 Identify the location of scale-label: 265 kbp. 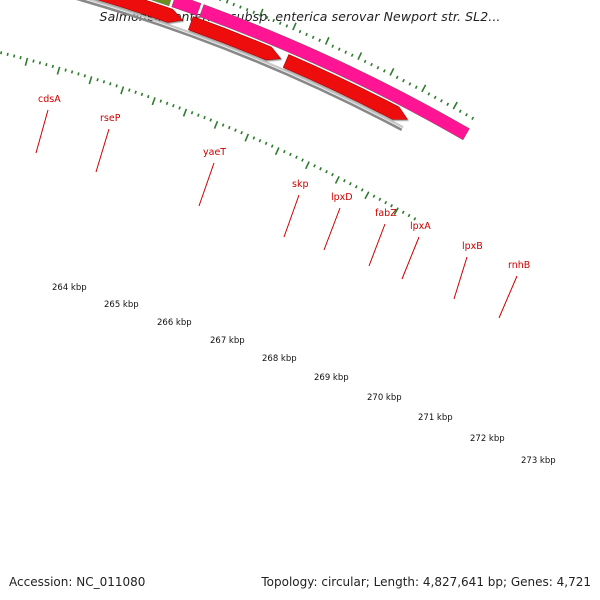
(121, 305).